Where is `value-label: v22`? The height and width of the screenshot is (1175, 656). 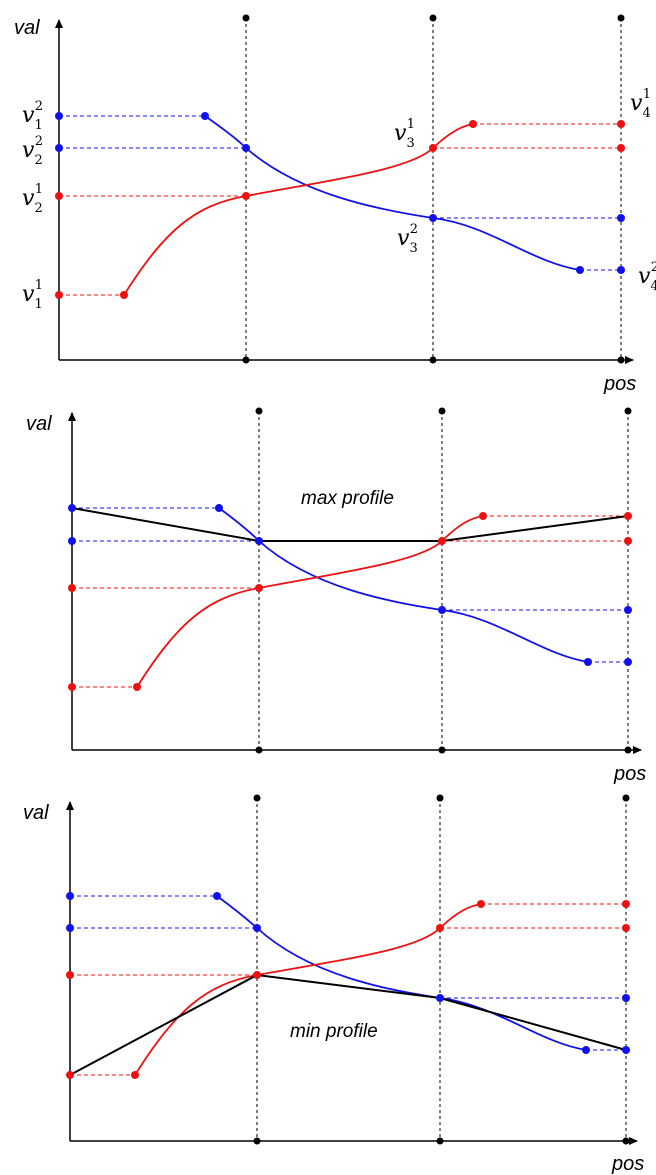 value-label: v22 is located at coordinates (32, 151).